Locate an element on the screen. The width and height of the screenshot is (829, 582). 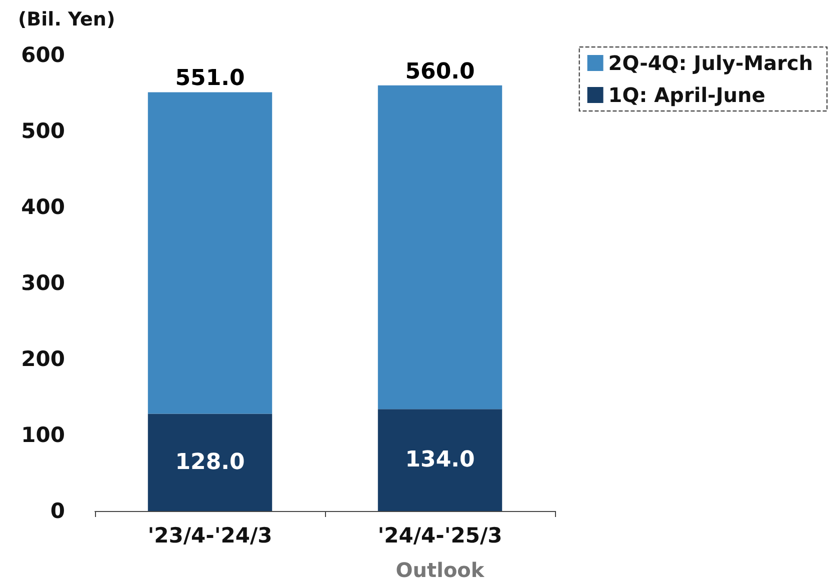
data-label: 128.0 is located at coordinates (210, 462).